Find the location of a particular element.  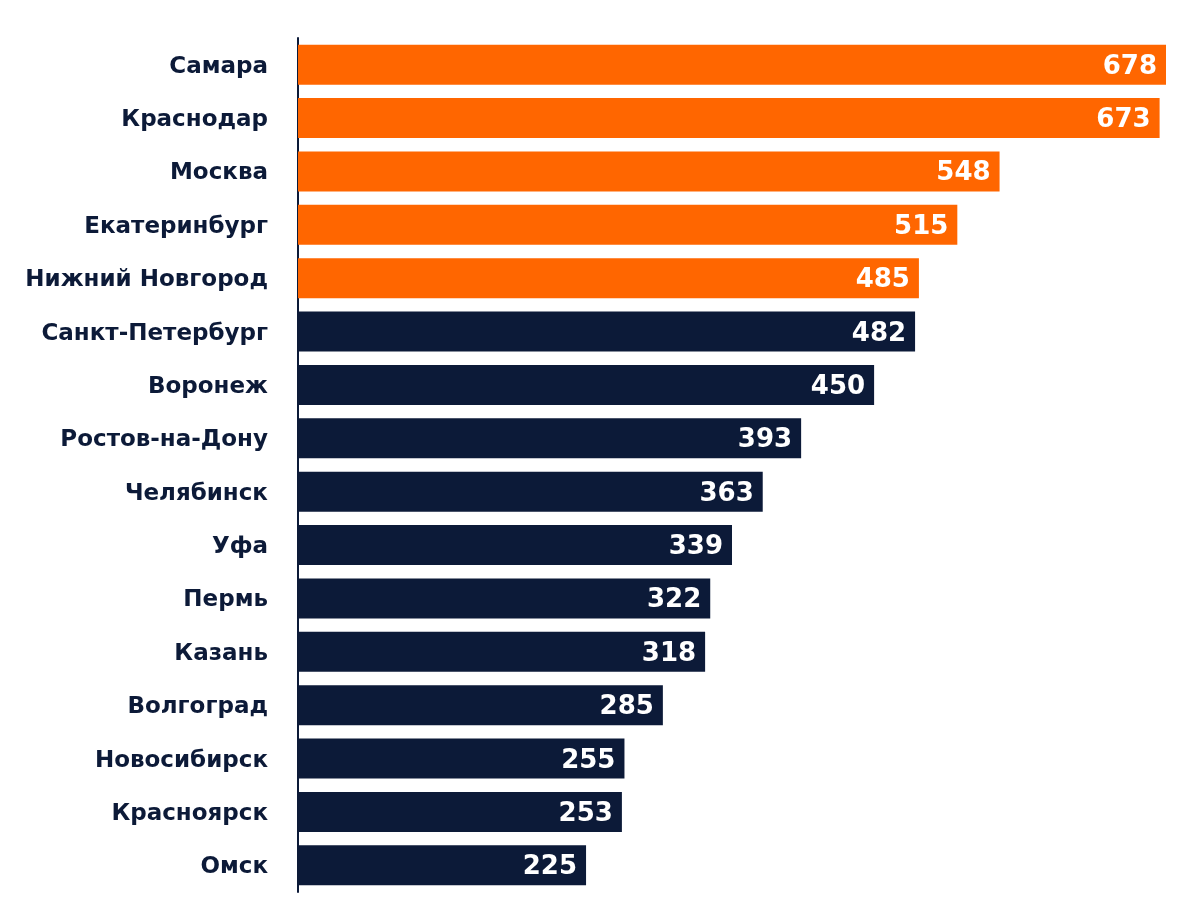

y-tick-label: Нижний Новгород is located at coordinates (146, 278).